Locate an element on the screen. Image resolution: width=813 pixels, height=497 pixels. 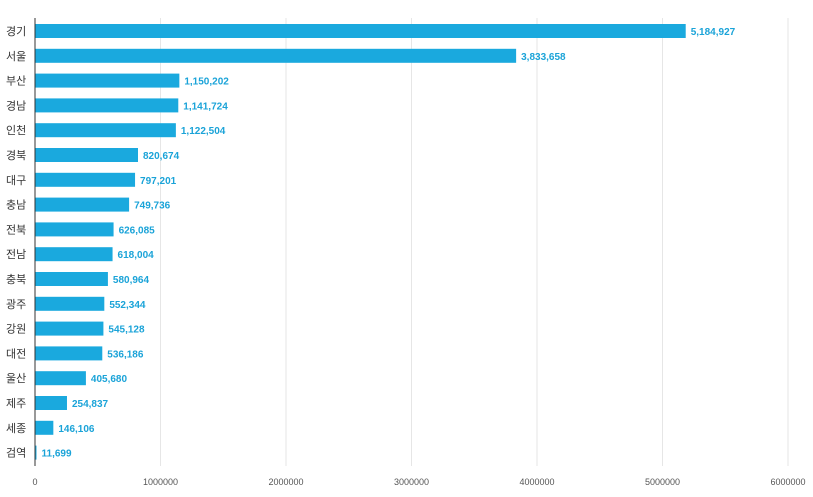
bar-대구 is located at coordinates (85, 179).